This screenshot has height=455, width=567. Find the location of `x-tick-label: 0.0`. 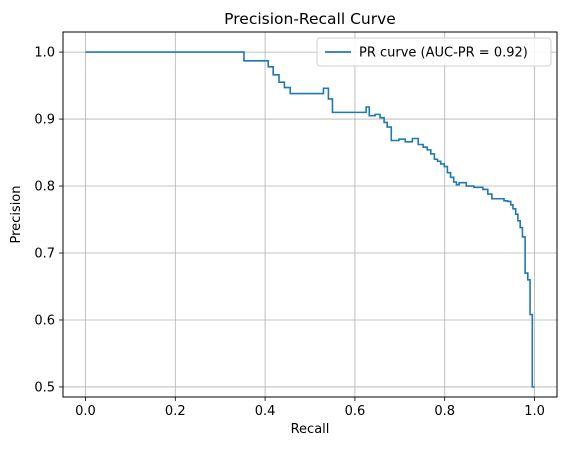

x-tick-label: 0.0 is located at coordinates (85, 411).